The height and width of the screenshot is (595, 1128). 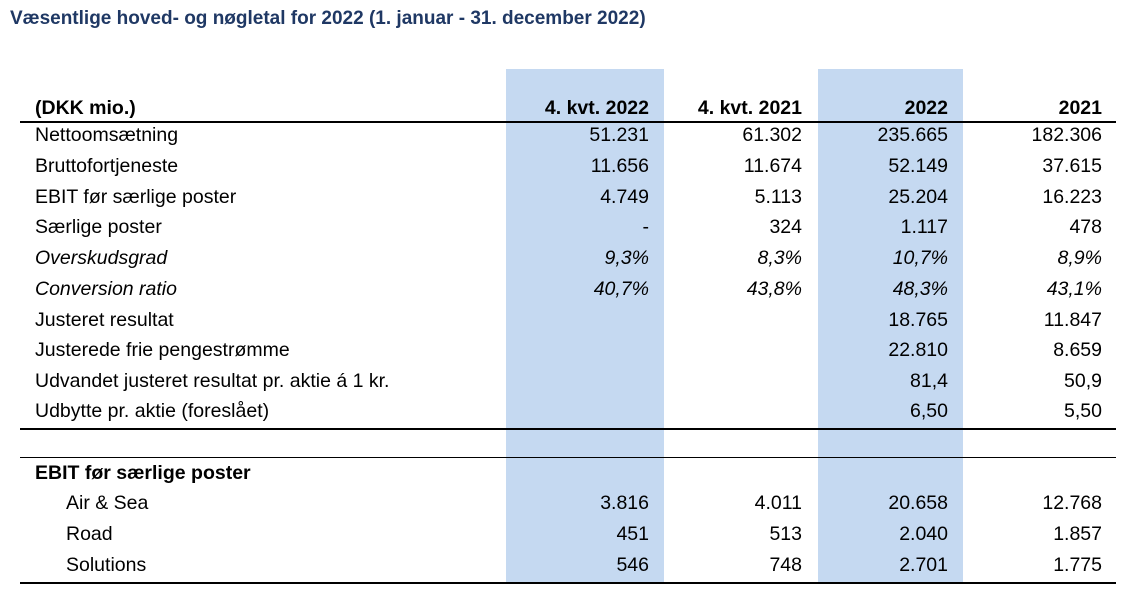 What do you see at coordinates (779, 258) in the screenshot?
I see `cell-q4-2021: 8,3%` at bounding box center [779, 258].